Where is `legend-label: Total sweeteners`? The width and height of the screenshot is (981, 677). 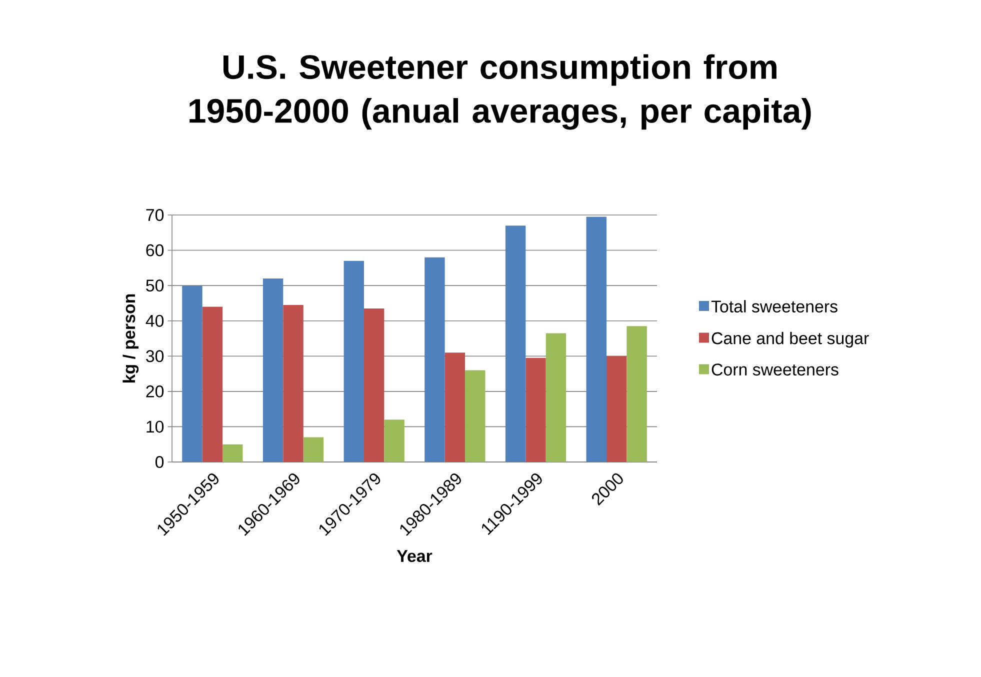 legend-label: Total sweeteners is located at coordinates (774, 306).